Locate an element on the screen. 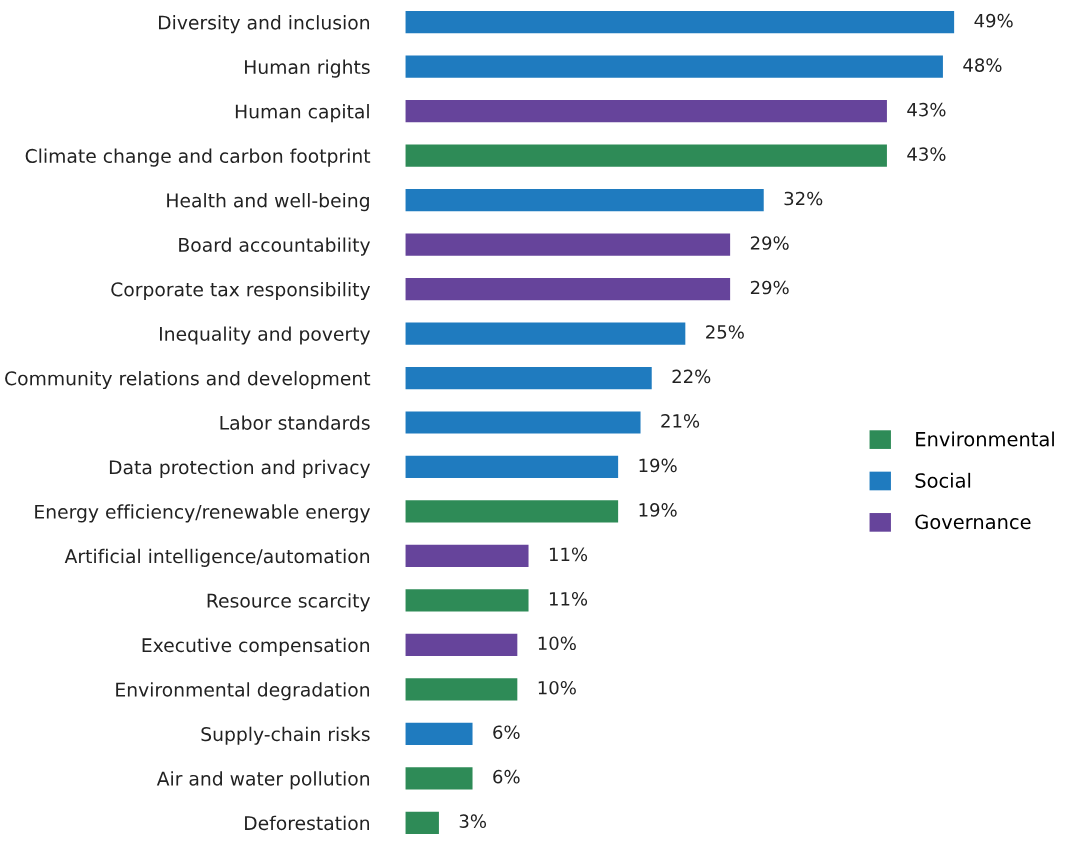 The height and width of the screenshot is (845, 1078). legend-label: Environmental is located at coordinates (985, 439).